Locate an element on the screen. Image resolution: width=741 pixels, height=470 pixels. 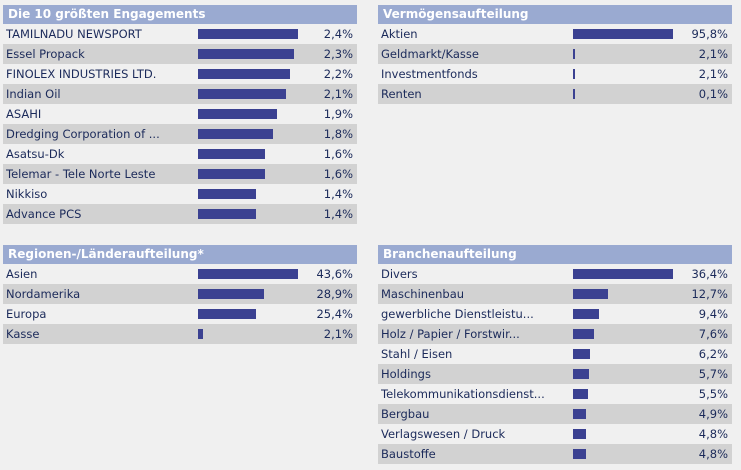
top10-row-value: 2,1% is located at coordinates (338, 94).